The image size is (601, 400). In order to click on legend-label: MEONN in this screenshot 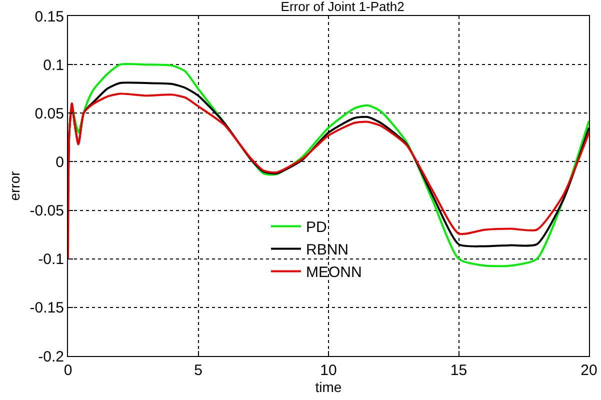, I will do `click(334, 273)`.